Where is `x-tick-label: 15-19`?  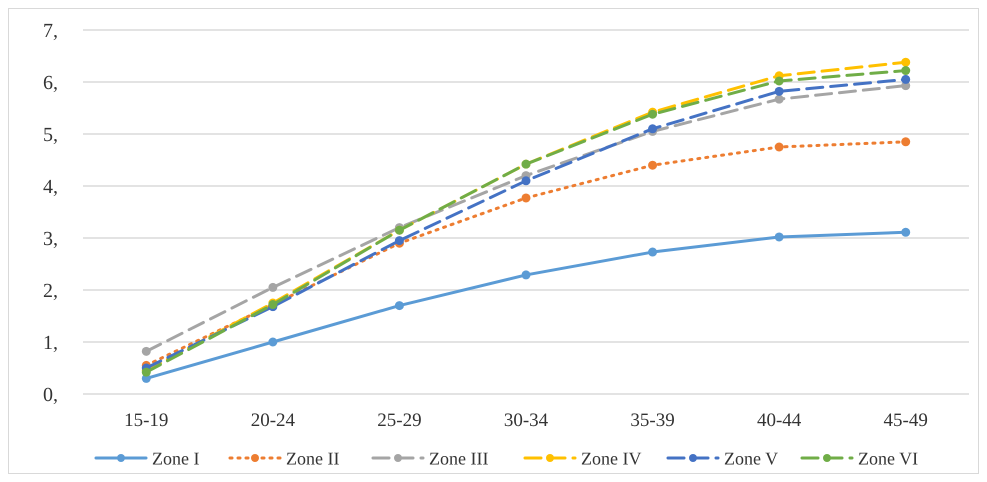 x-tick-label: 15-19 is located at coordinates (146, 420).